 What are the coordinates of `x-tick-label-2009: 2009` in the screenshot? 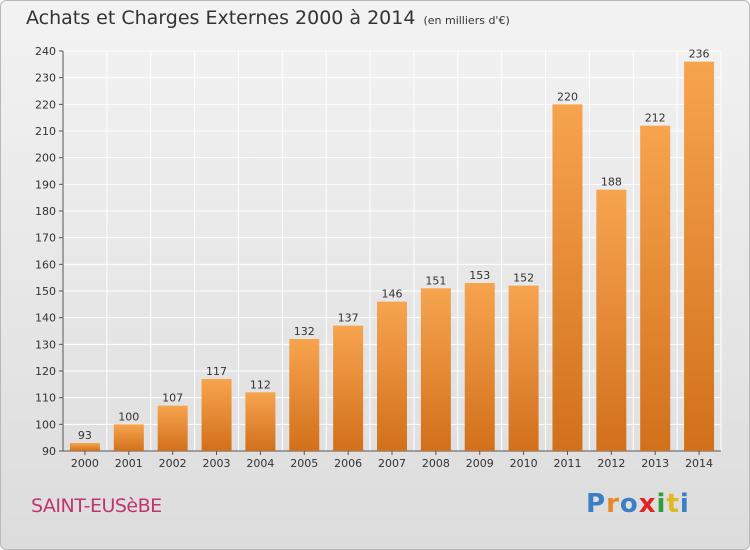 It's located at (480, 463).